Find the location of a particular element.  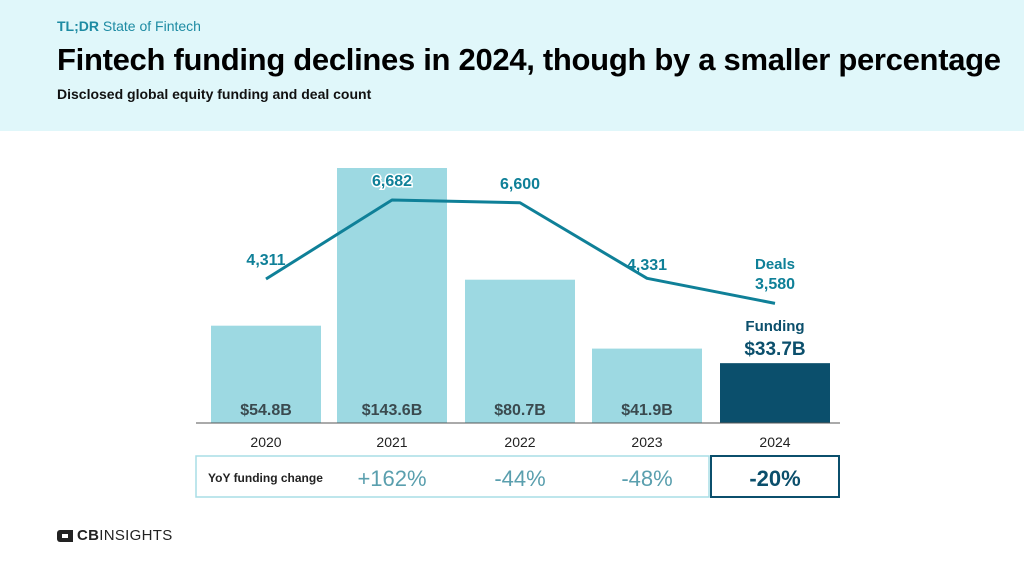

yoy-value-2021: +162% is located at coordinates (391, 478).